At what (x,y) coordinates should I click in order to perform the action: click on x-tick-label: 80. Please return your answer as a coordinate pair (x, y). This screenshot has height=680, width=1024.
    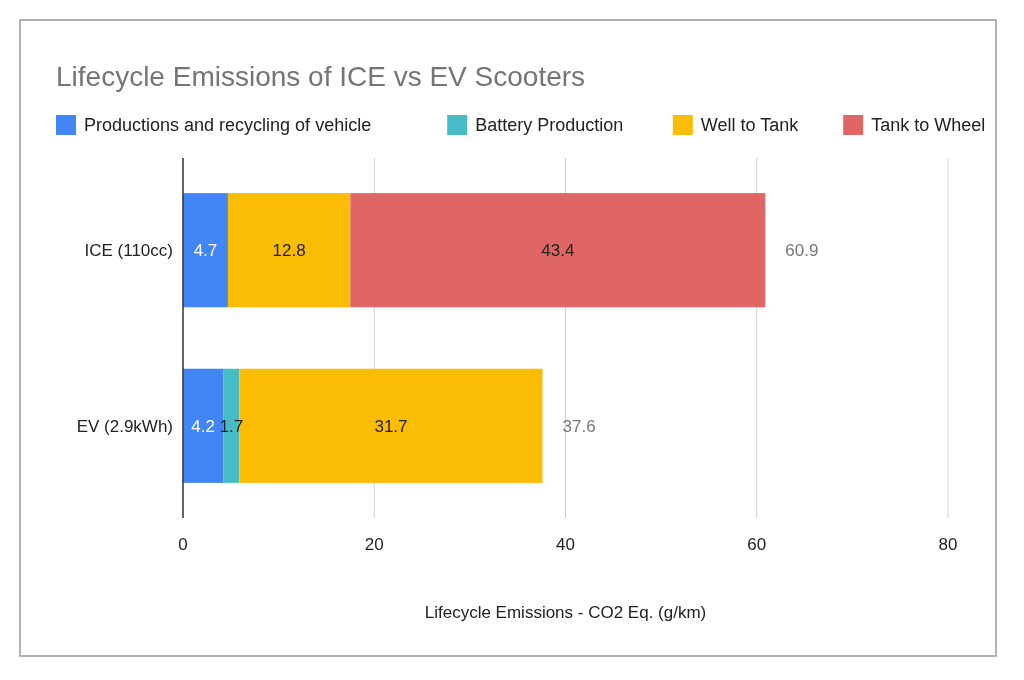
    Looking at the image, I should click on (948, 544).